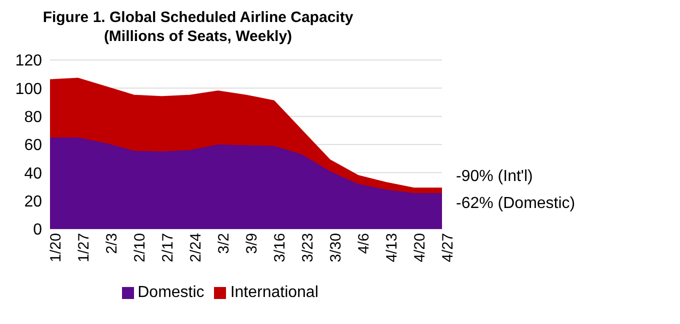  What do you see at coordinates (364, 243) in the screenshot?
I see `x-tick-label: 4/6` at bounding box center [364, 243].